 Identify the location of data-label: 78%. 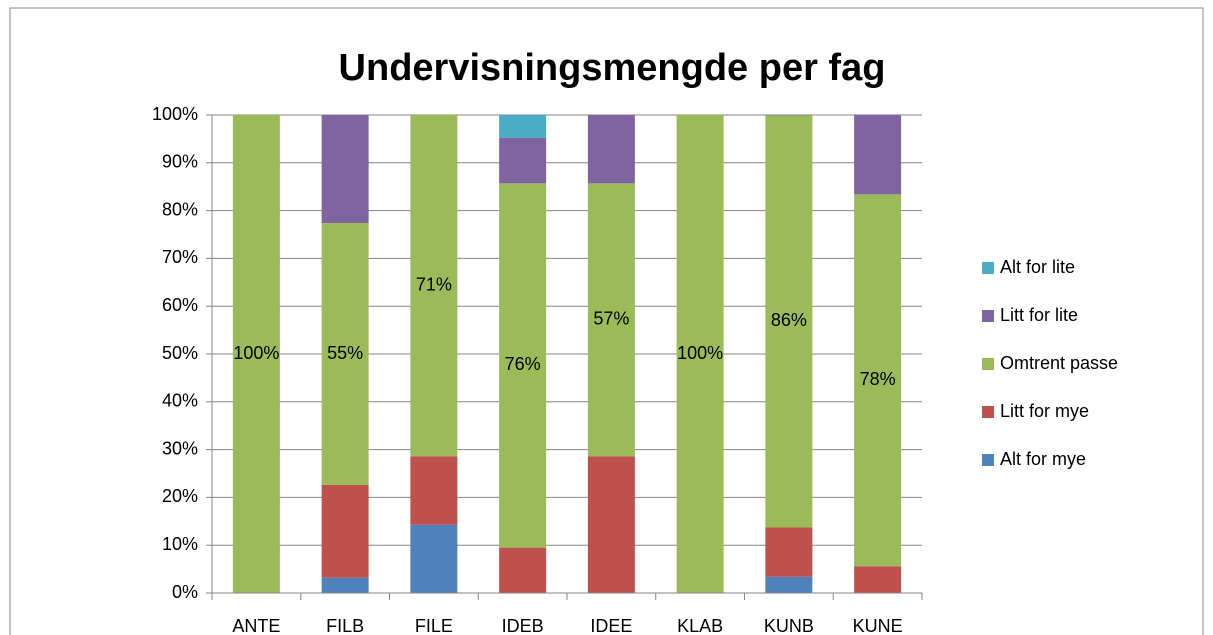
(878, 379).